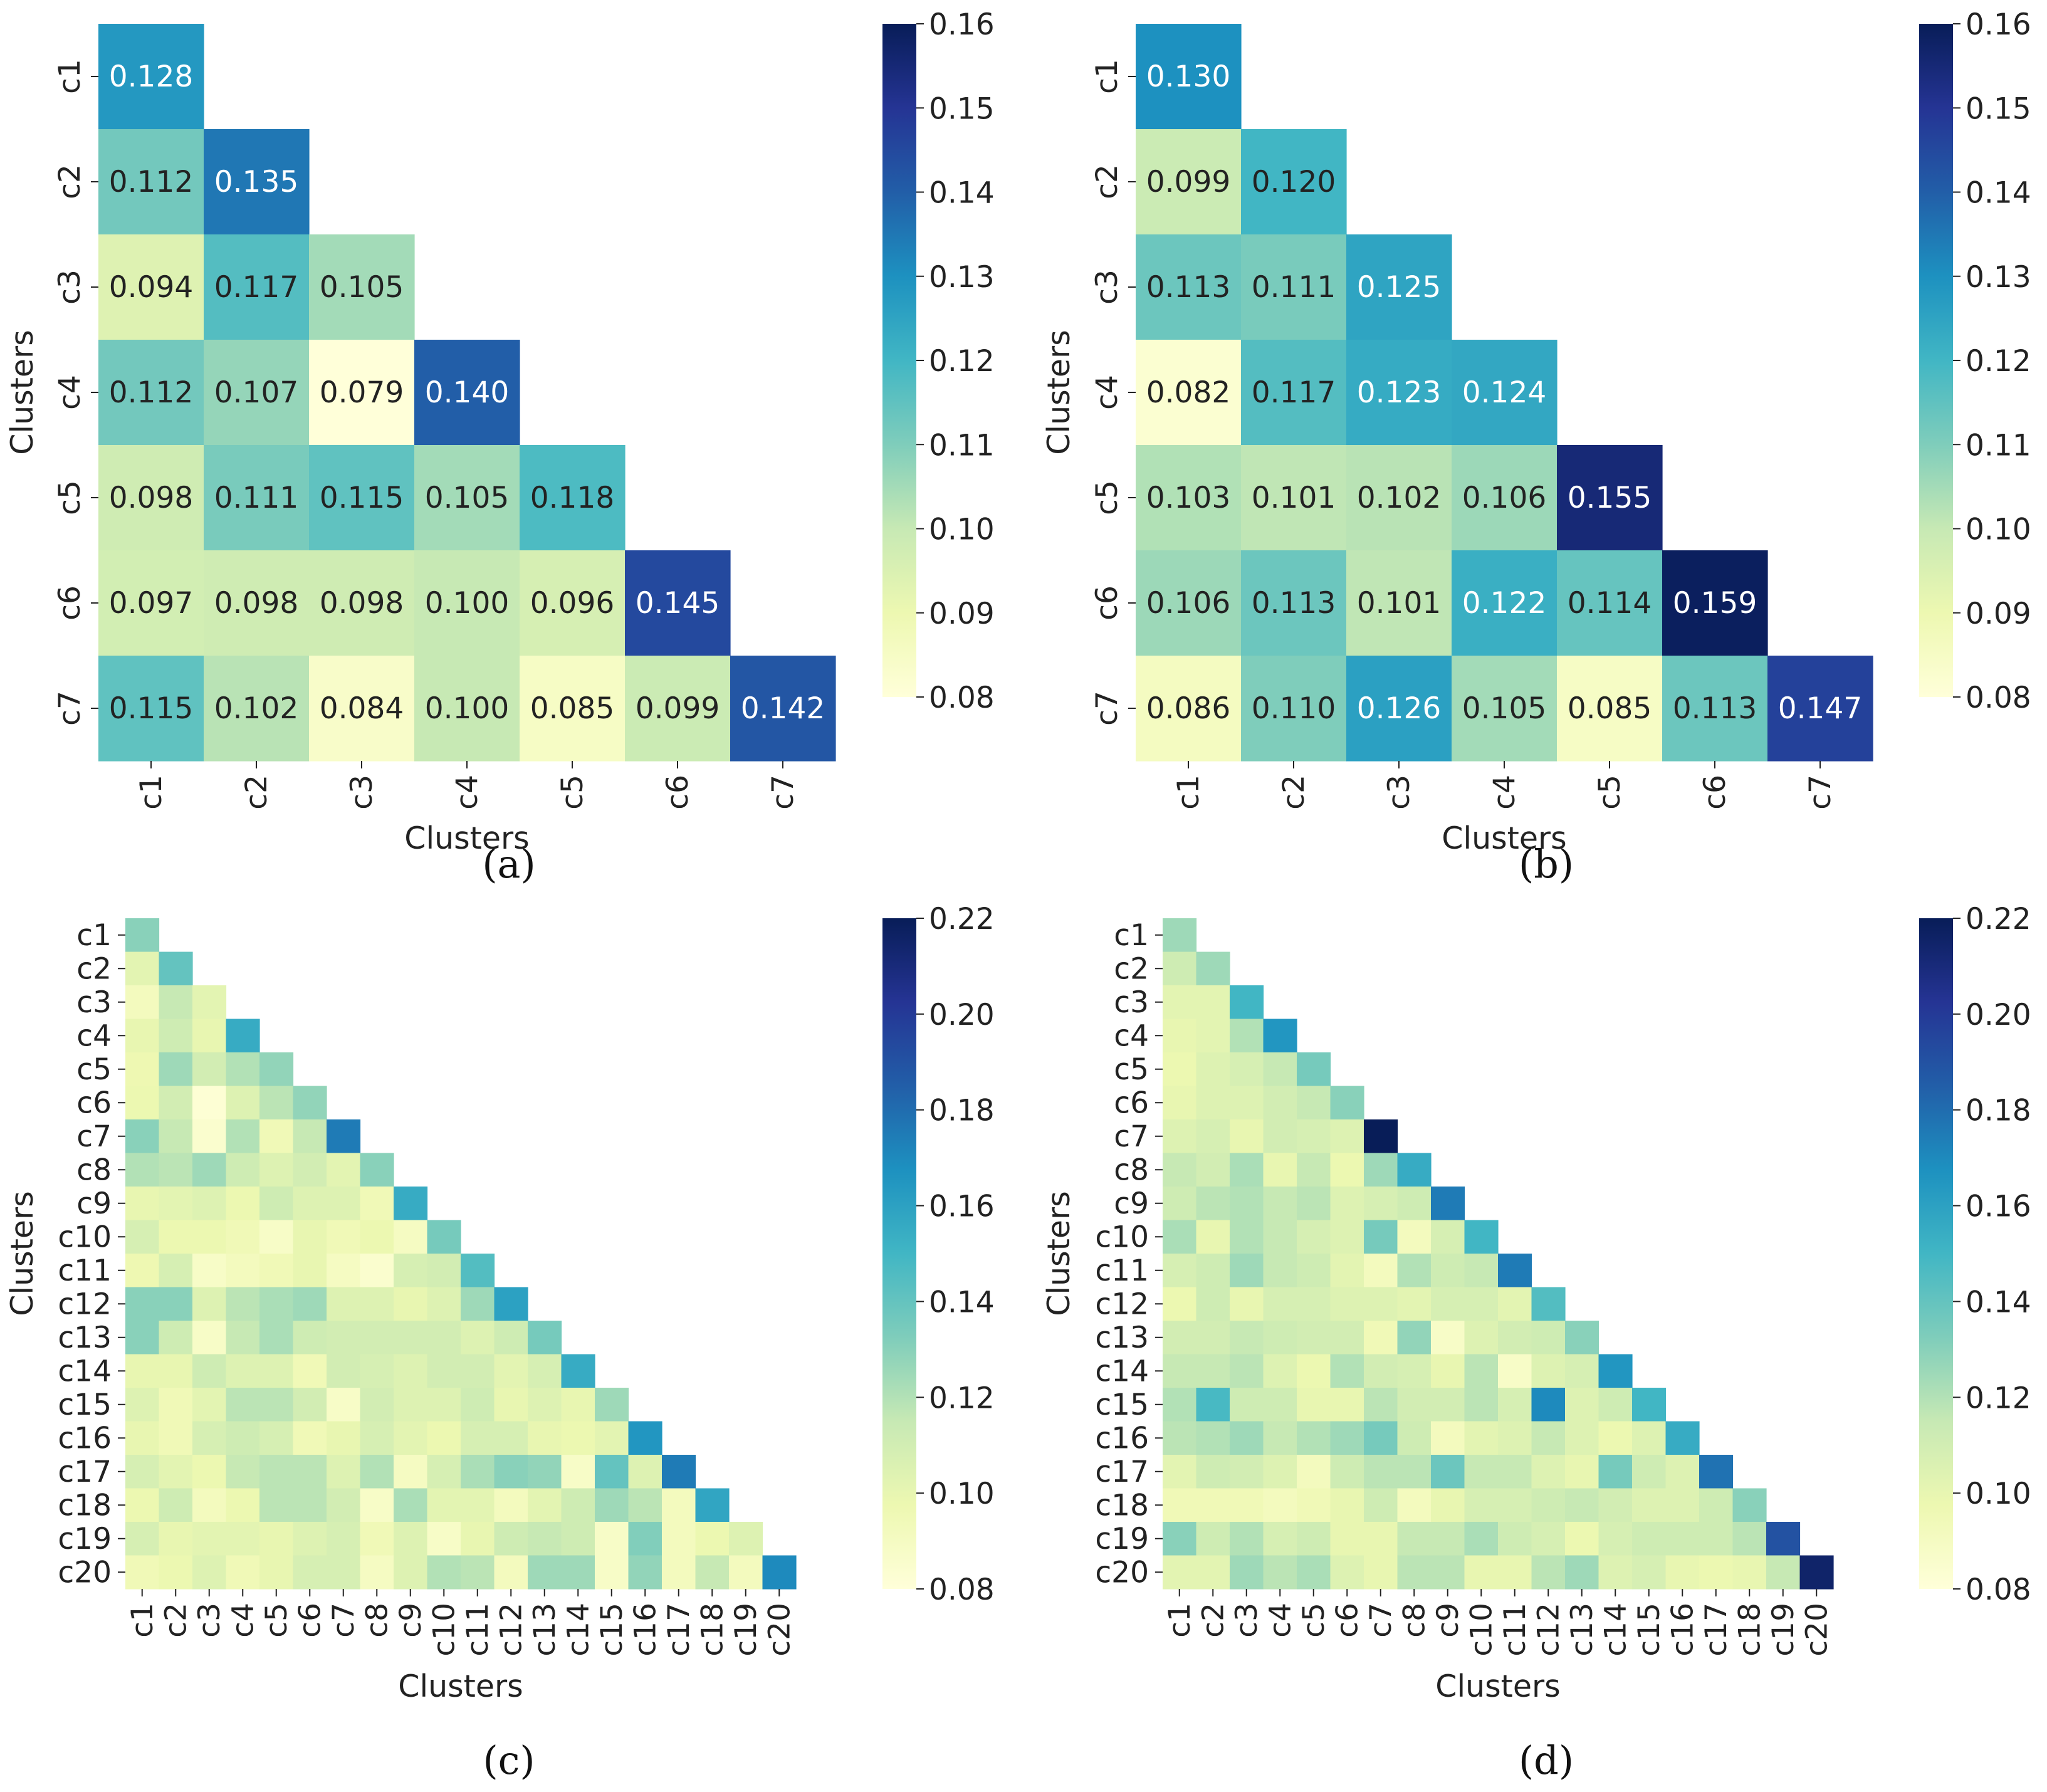 The image size is (2047, 1792). I want to click on colorbar-tick-label: 0.09, so click(1998, 614).